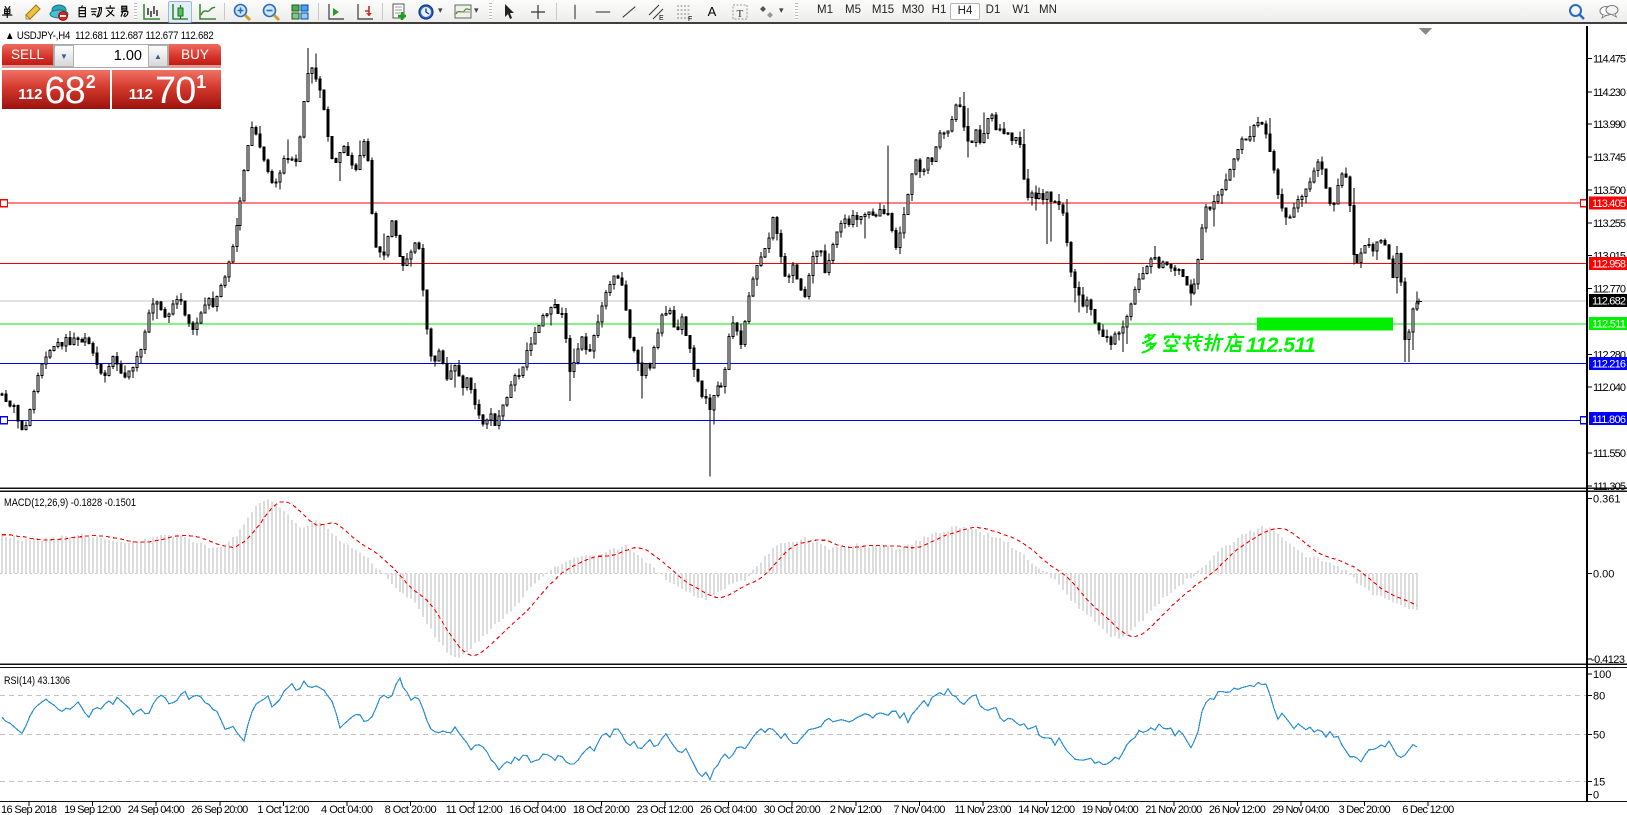 The image size is (1627, 815). Describe the element at coordinates (1110, 809) in the screenshot. I see `svg-text: 19 Nov 04:00` at that location.